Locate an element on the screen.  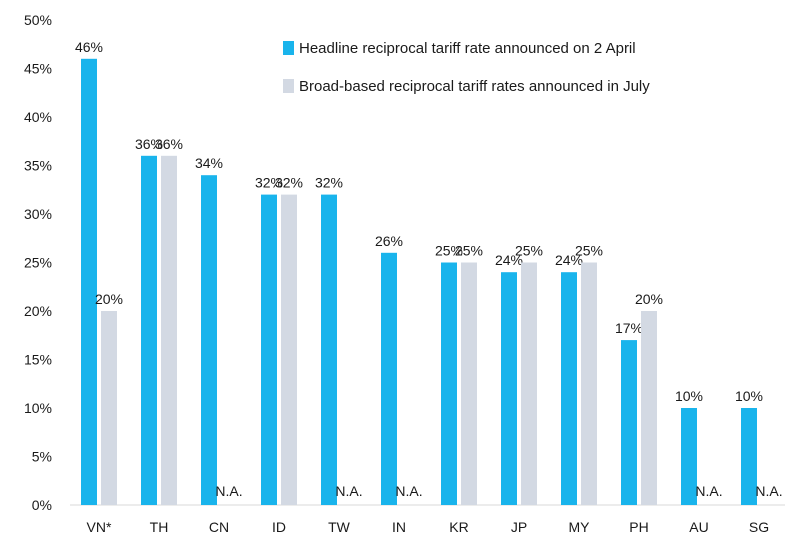
data-label-headline: 34% is located at coordinates (209, 163).